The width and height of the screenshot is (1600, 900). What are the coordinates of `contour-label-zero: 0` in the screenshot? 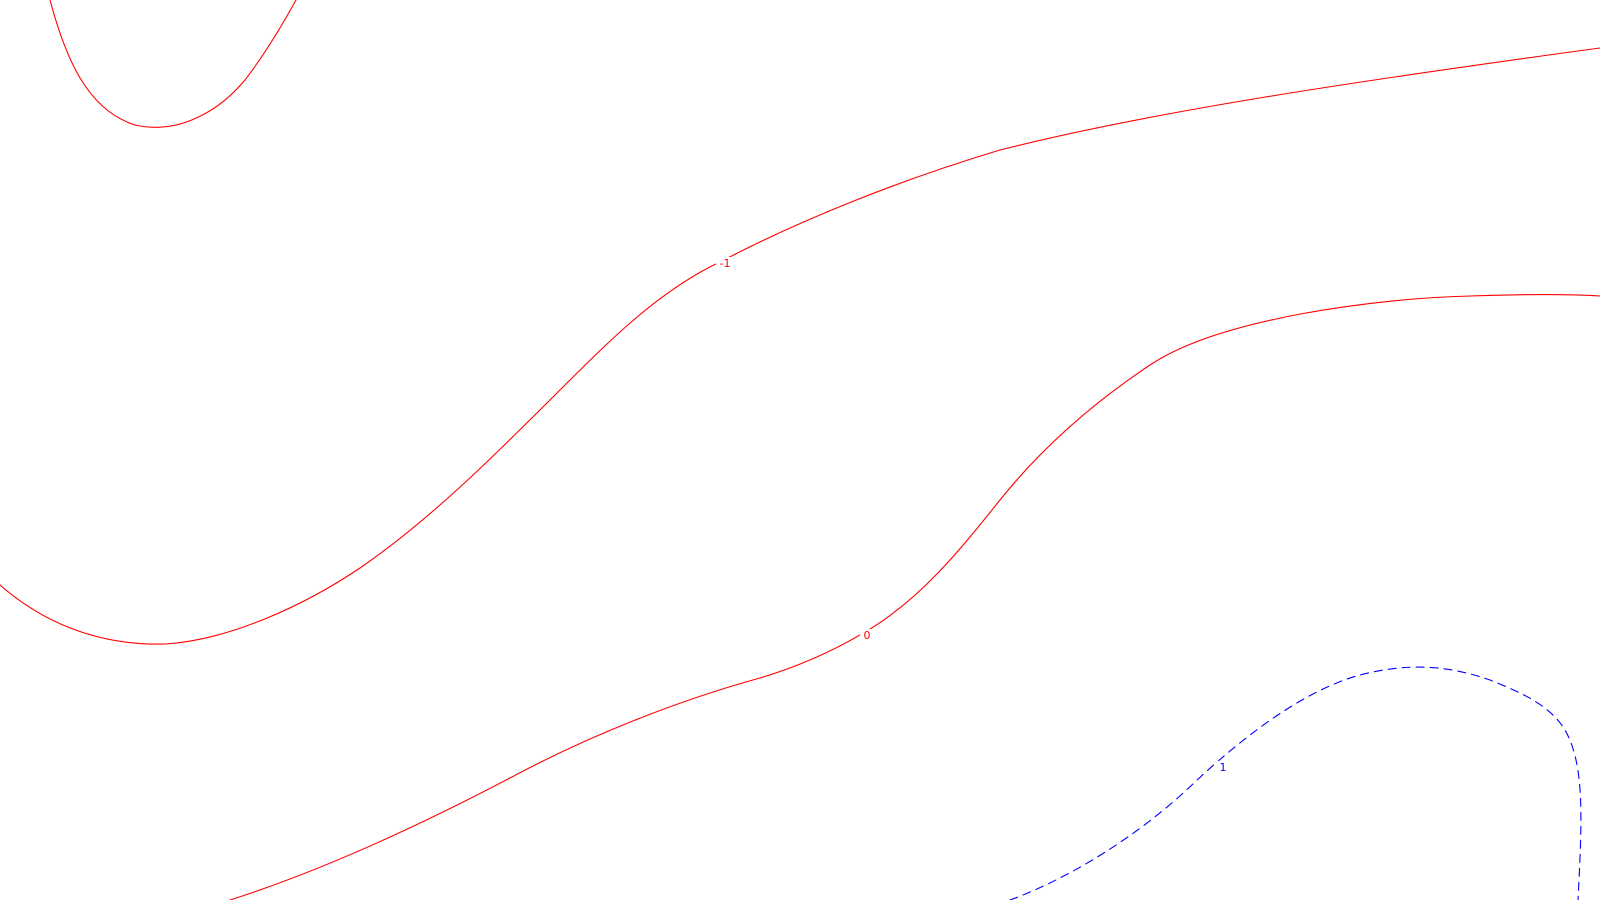 It's located at (867, 635).